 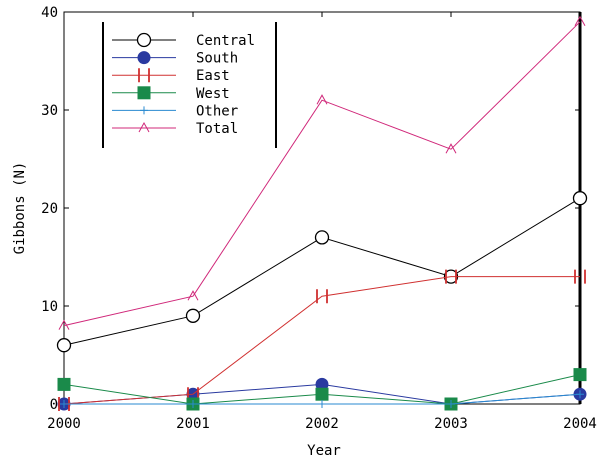 I want to click on x-tick-label: 2002, so click(x=322, y=424).